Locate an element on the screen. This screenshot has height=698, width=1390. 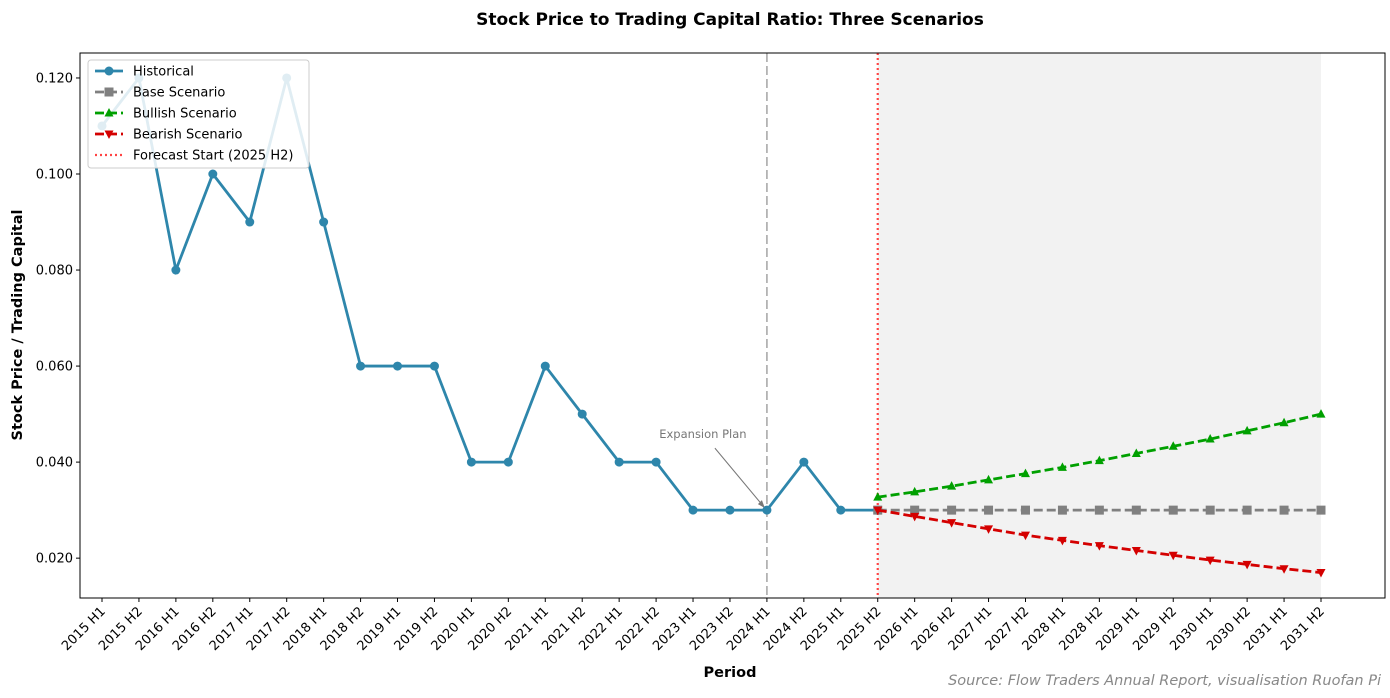
y-tick-label: 0.040 is located at coordinates (54, 463).